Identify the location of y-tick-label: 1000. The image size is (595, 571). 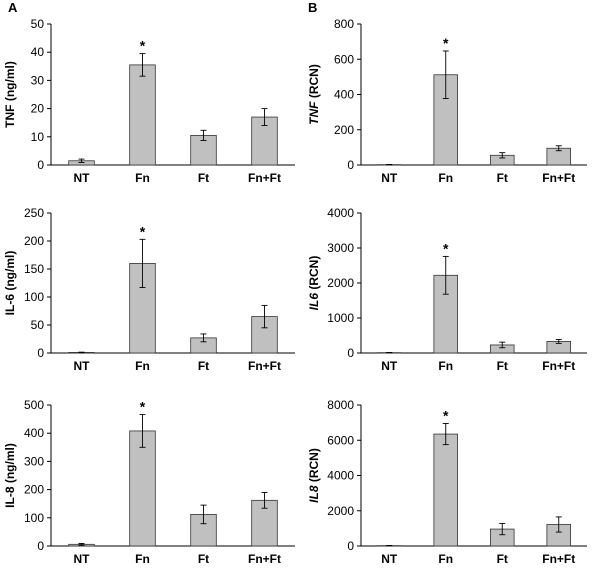
(340, 318).